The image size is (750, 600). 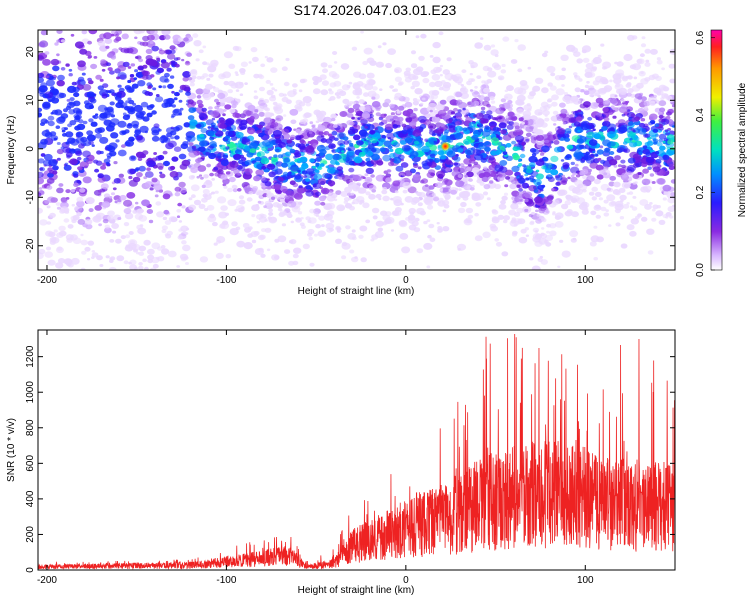 What do you see at coordinates (700, 192) in the screenshot?
I see `colorbar-tick-label: 0.2` at bounding box center [700, 192].